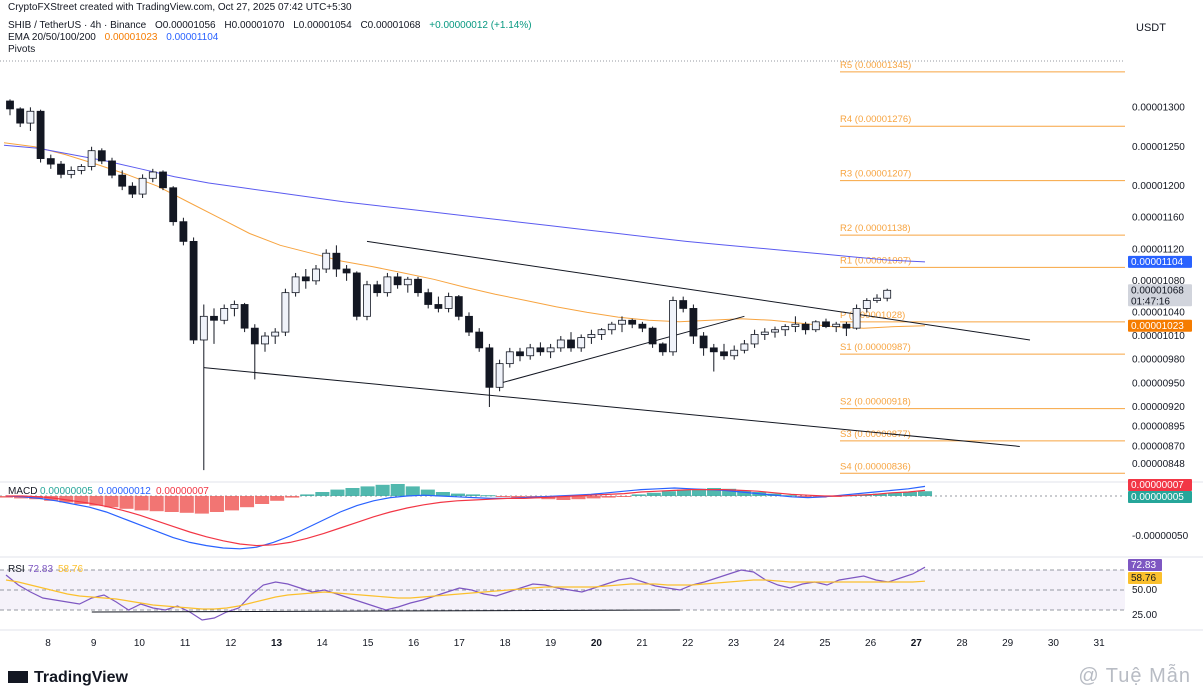 This screenshot has height=699, width=1203. I want to click on ohlc-high: H0.00001070, so click(254, 25).